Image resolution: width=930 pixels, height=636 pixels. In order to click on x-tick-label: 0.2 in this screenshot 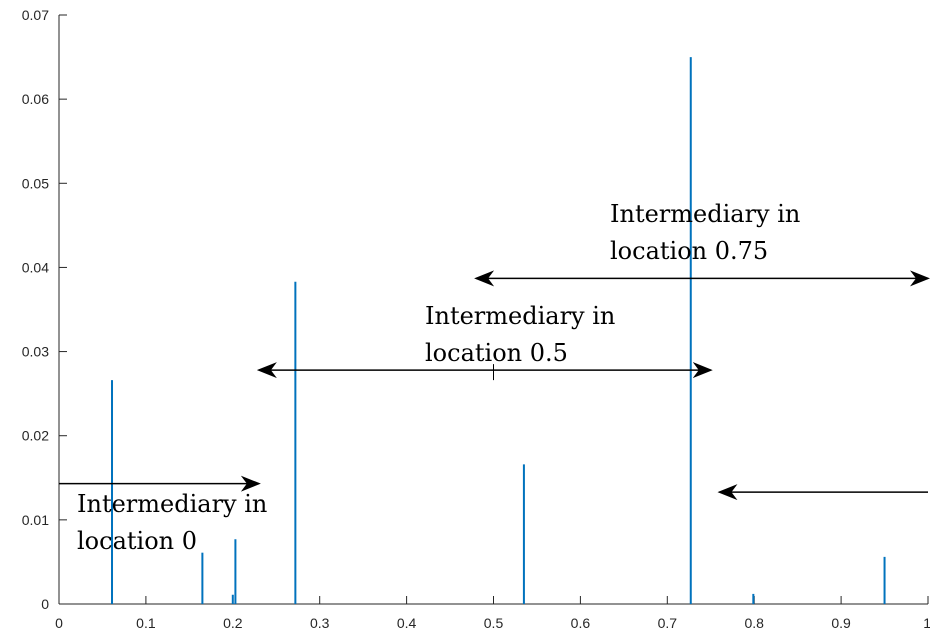, I will do `click(233, 623)`.